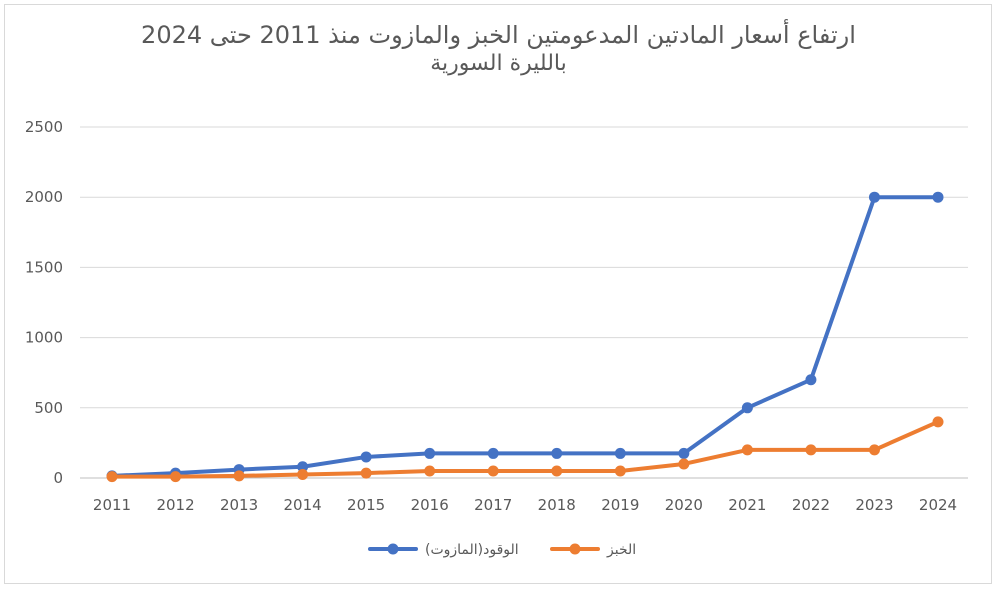 Image resolution: width=997 pixels, height=589 pixels. What do you see at coordinates (366, 505) in the screenshot?
I see `x-tick-label: 2015` at bounding box center [366, 505].